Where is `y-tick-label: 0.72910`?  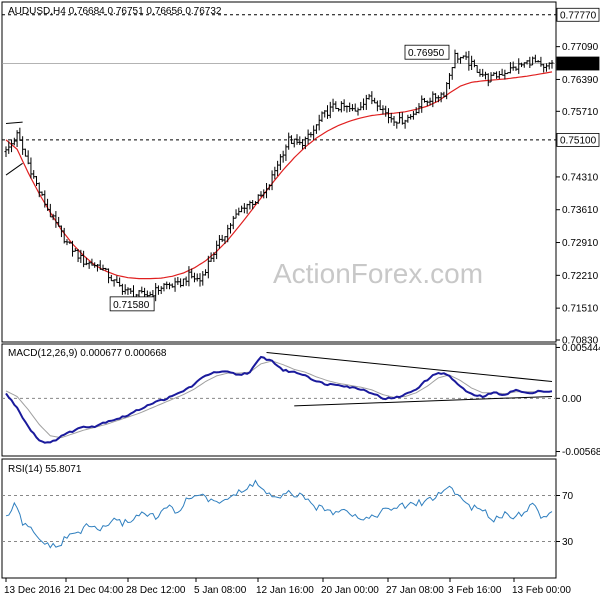 y-tick-label: 0.72910 is located at coordinates (580, 243).